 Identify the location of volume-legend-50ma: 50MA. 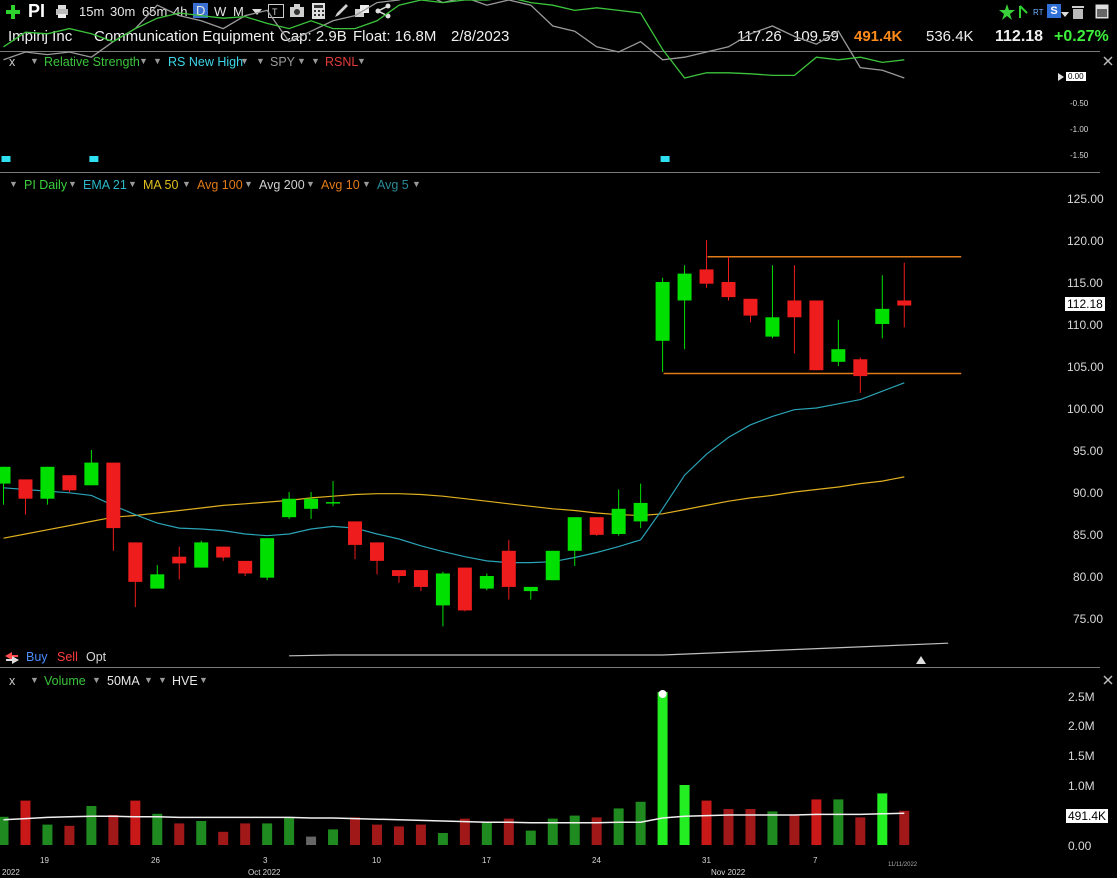
(123, 681).